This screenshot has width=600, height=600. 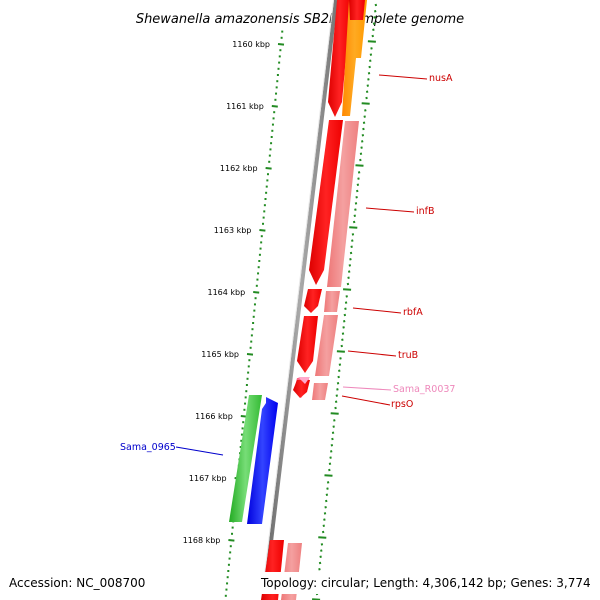 I want to click on gene-light-1b, so click(x=357, y=10).